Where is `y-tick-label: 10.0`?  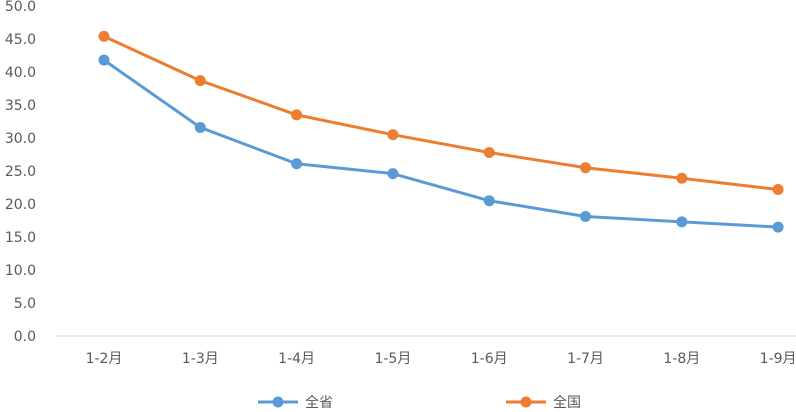
y-tick-label: 10.0 is located at coordinates (20, 271).